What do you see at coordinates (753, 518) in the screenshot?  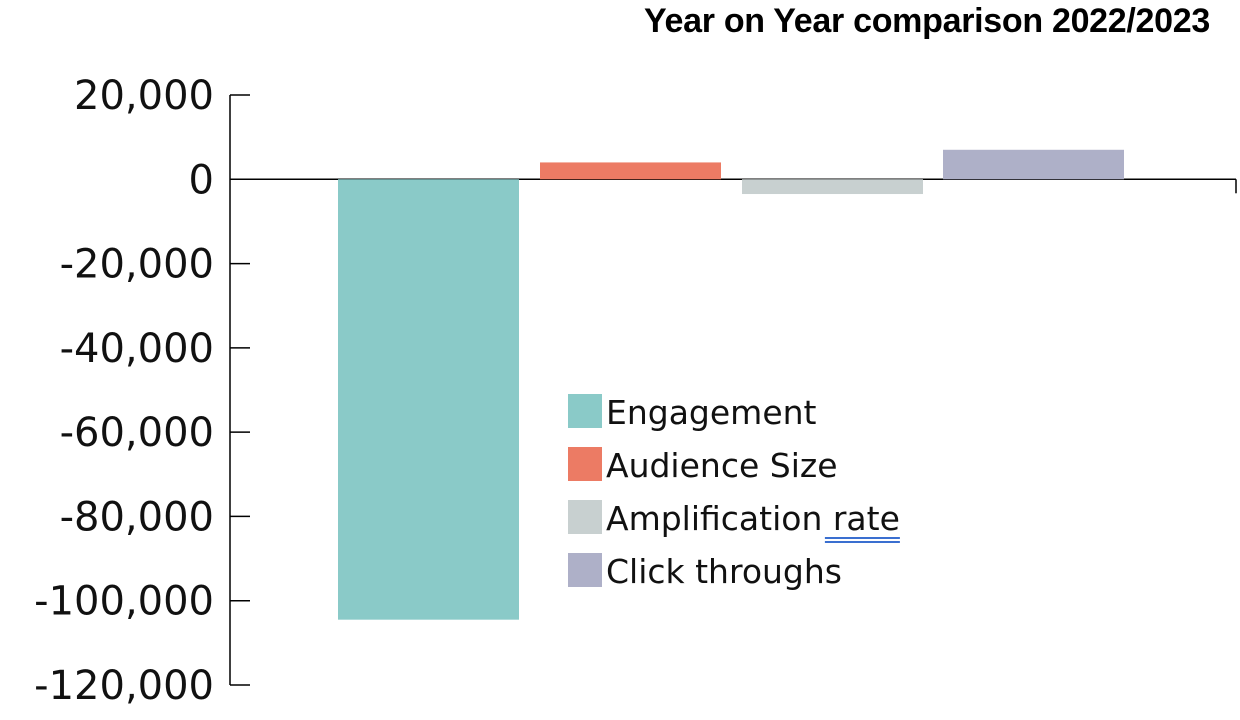 I see `legend-label: Amplification rate` at bounding box center [753, 518].